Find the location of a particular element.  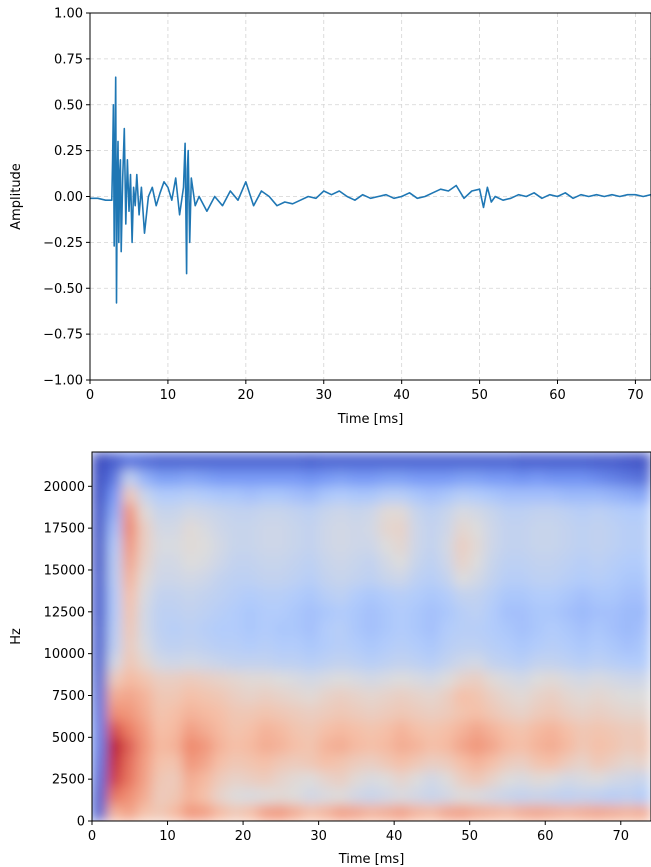

spectrogram-x-tick-label: 10 is located at coordinates (167, 836).